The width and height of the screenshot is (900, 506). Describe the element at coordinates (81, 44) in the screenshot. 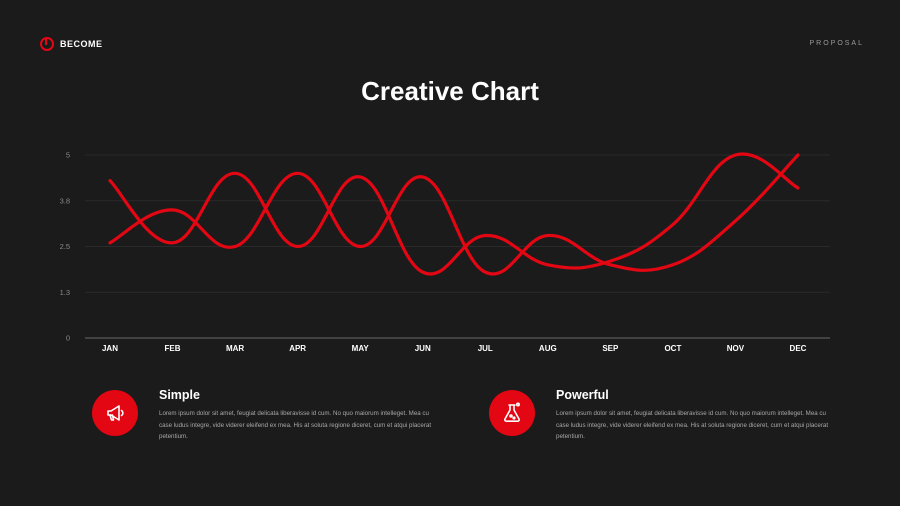

I see `brand-name: BECOME` at that location.